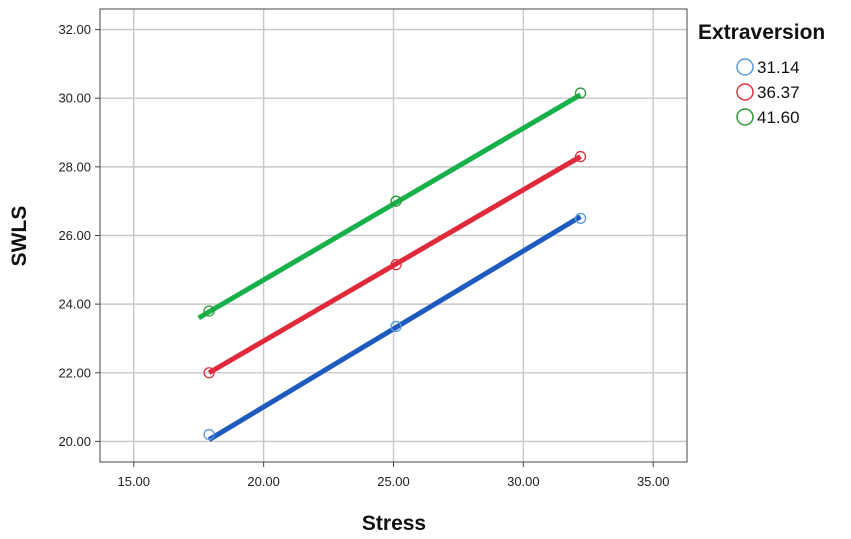 The width and height of the screenshot is (851, 539). What do you see at coordinates (74, 235) in the screenshot?
I see `y-tick-label: 26.00` at bounding box center [74, 235].